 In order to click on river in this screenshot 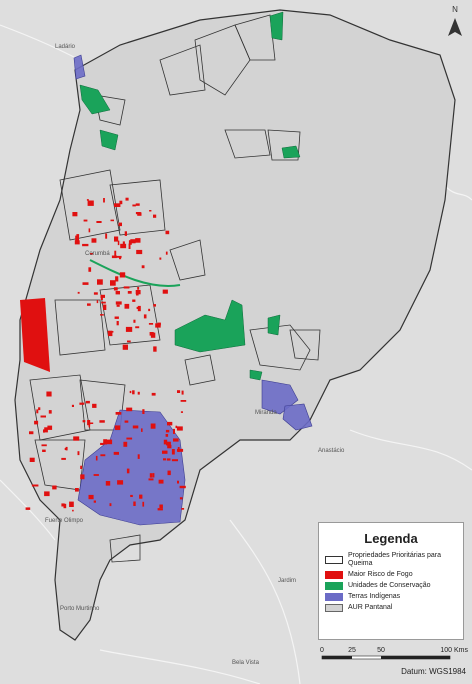, I will do `click(28, 510)`.